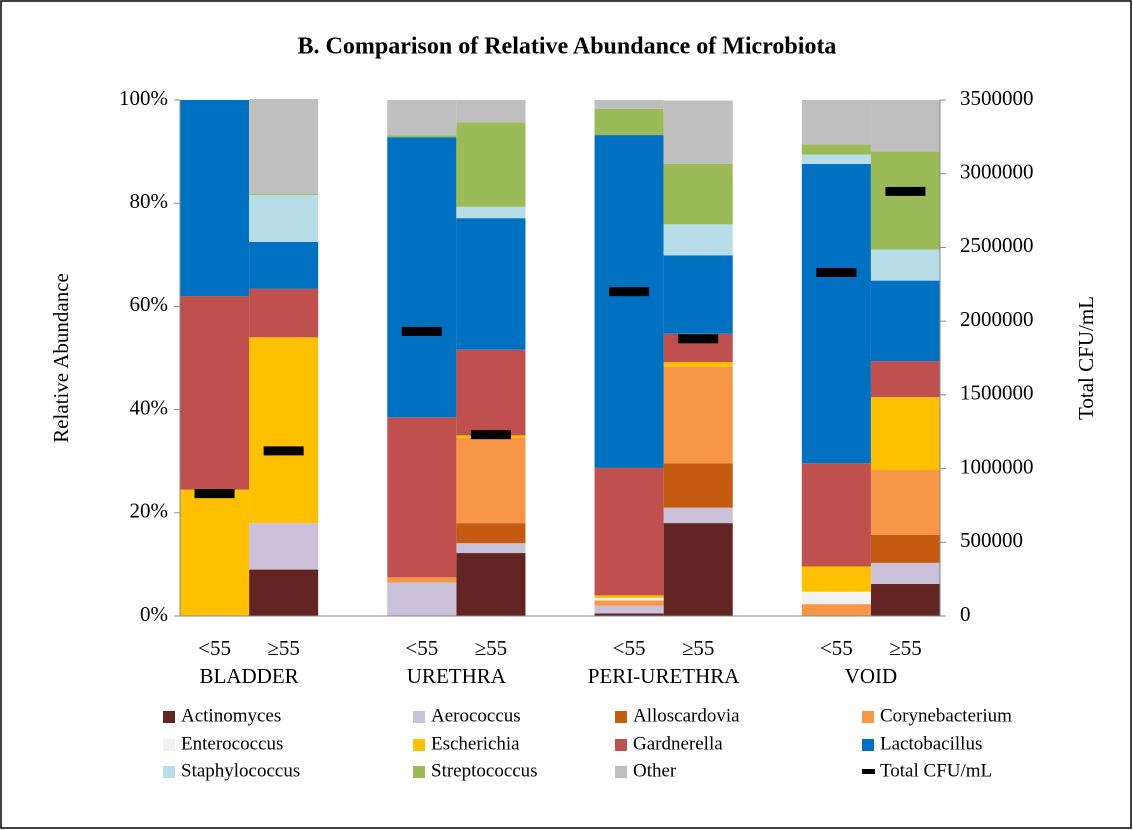 This screenshot has width=1133, height=830. I want to click on y2-tick-label: 500000, so click(991, 540).